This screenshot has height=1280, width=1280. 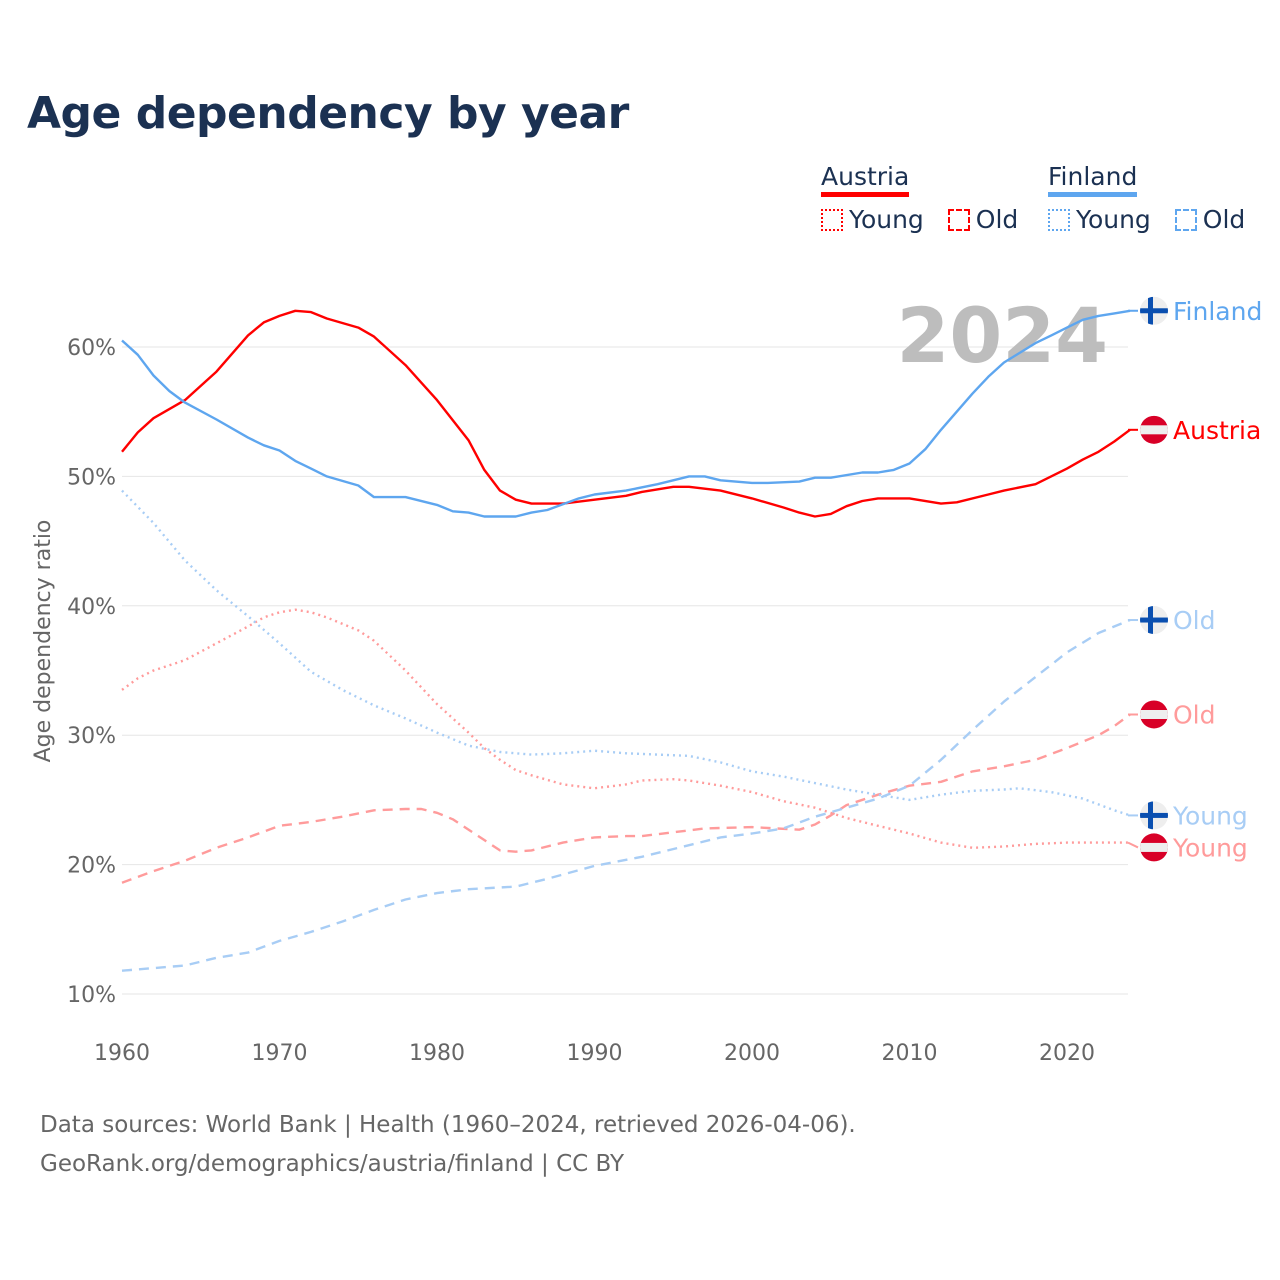 I want to click on y-tick-label: 20%, so click(x=91, y=866).